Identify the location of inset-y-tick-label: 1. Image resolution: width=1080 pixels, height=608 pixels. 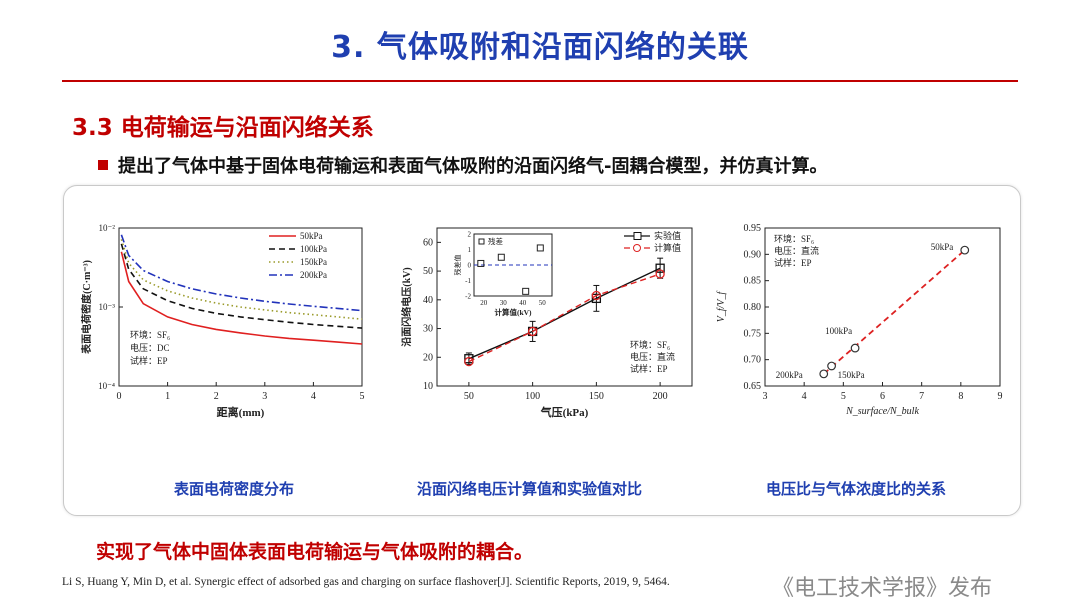
(470, 250).